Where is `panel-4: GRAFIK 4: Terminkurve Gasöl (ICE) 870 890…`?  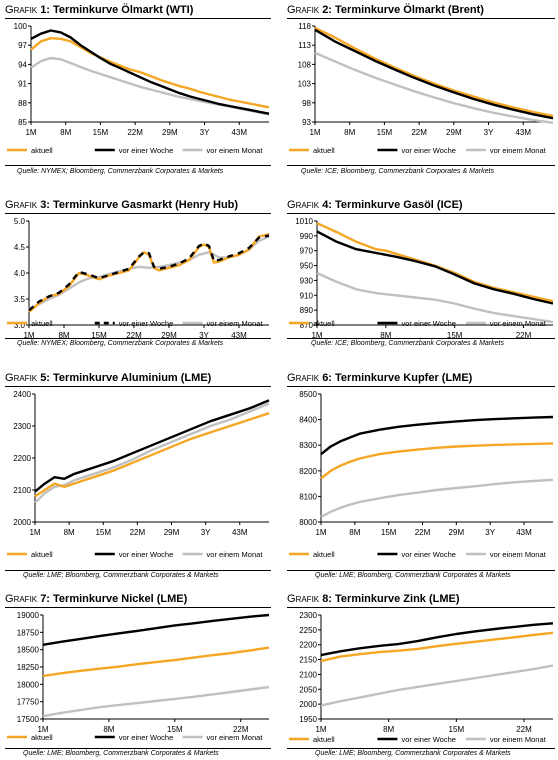 panel-4: GRAFIK 4: Terminkurve Gasöl (ICE) 870 890… is located at coordinates (421, 274).